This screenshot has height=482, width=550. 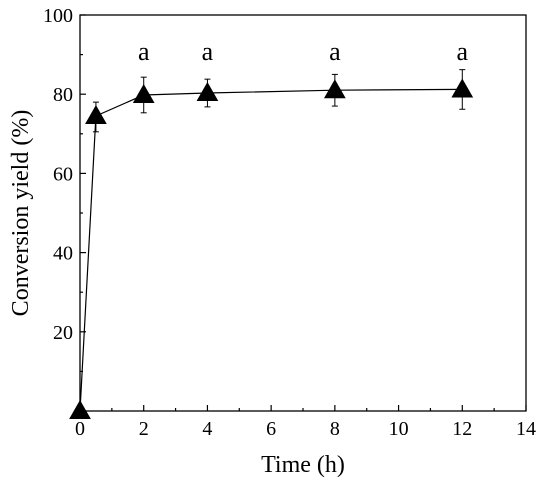 What do you see at coordinates (462, 429) in the screenshot?
I see `x-tick-label: 12` at bounding box center [462, 429].